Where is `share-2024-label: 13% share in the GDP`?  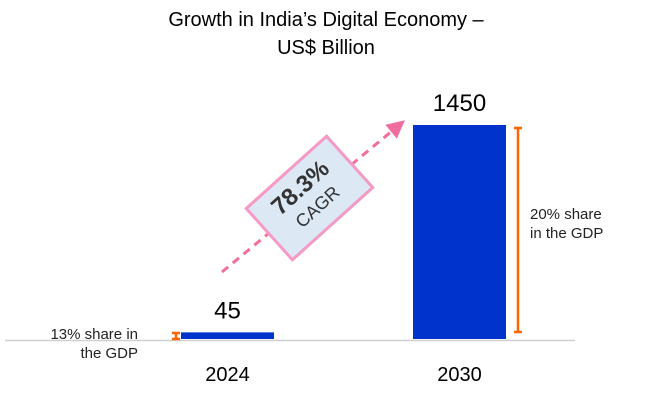 share-2024-label: 13% share in the GDP is located at coordinates (71, 344).